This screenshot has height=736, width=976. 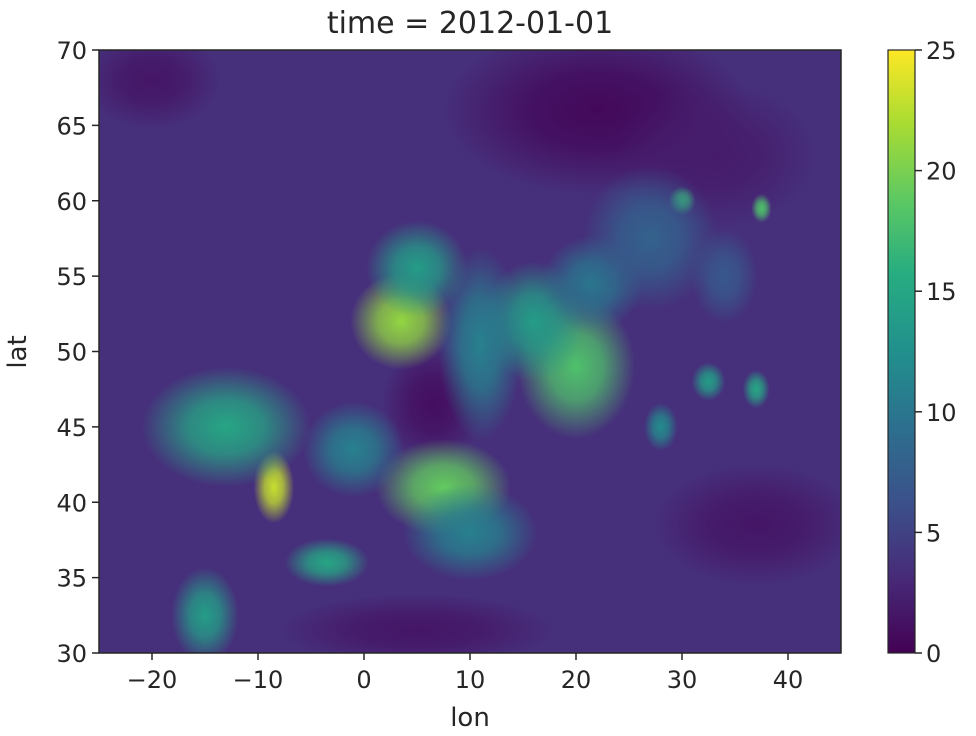 I want to click on y-axis-label: lat, so click(x=18, y=351).